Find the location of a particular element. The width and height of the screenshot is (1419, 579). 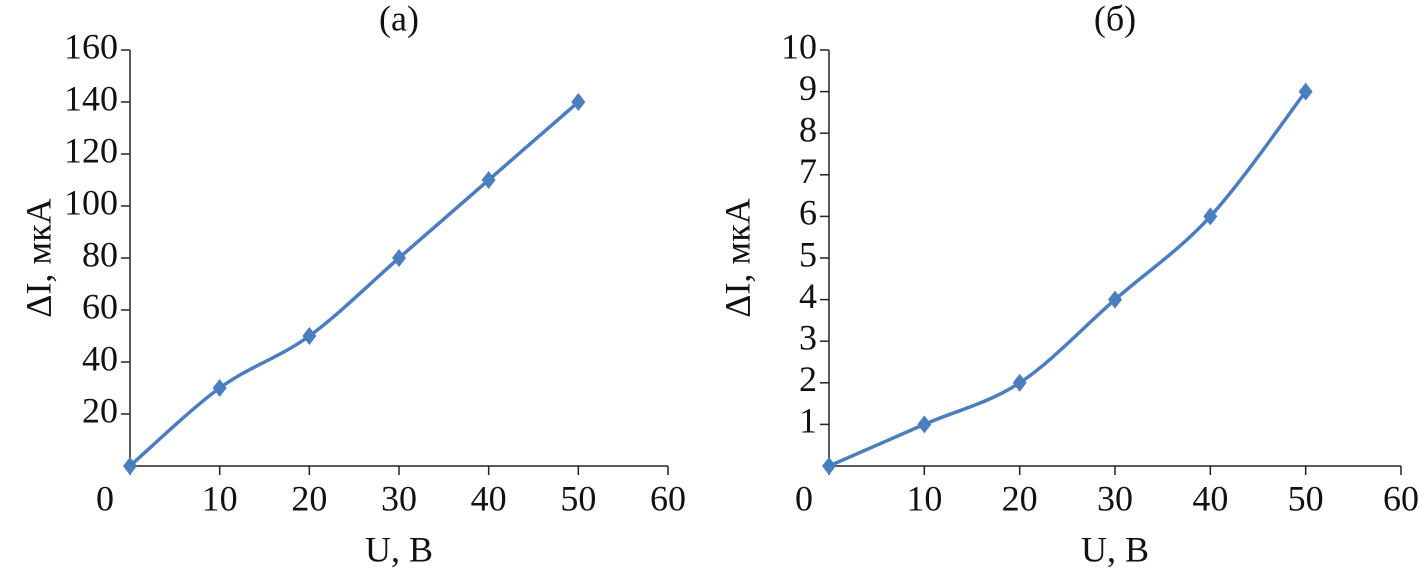

y-tick-label: 120 is located at coordinates (91, 150).